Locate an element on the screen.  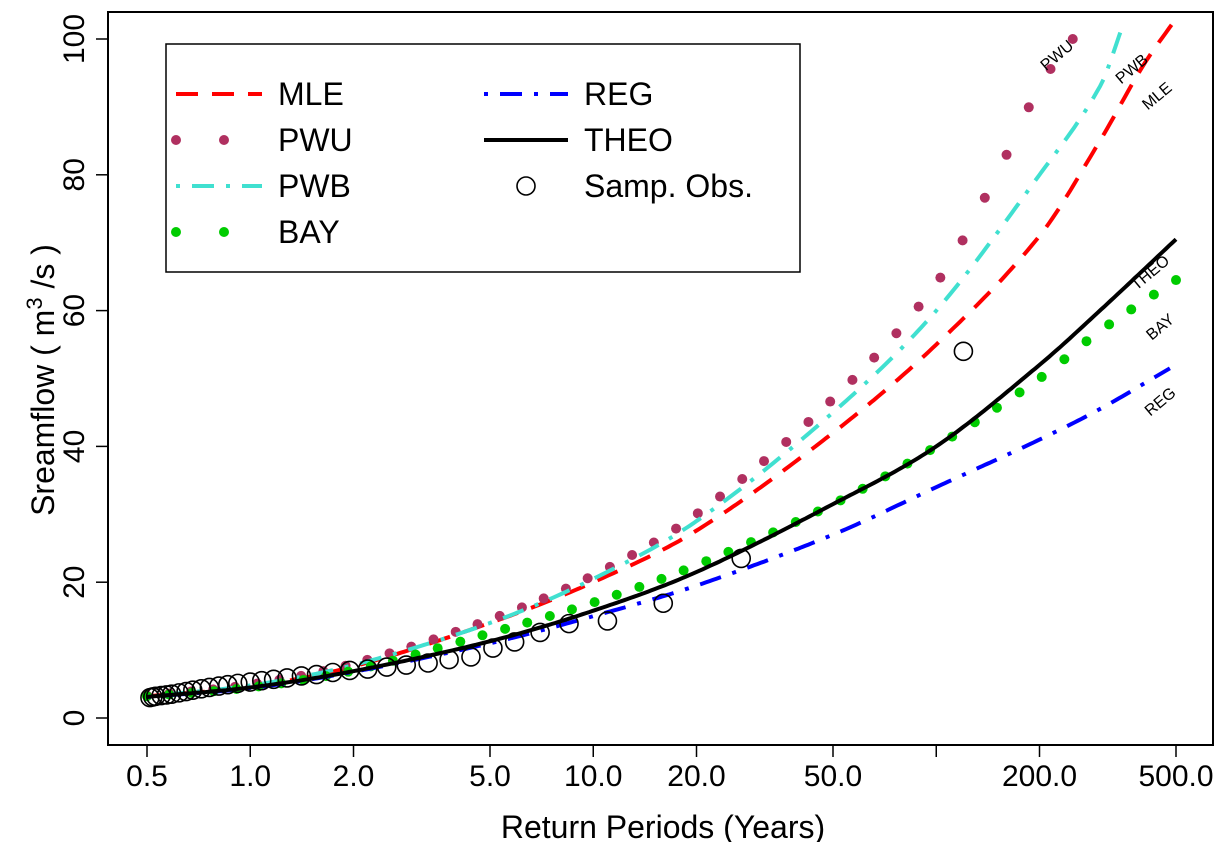
x-tick-label: 20.0 is located at coordinates (696, 776).